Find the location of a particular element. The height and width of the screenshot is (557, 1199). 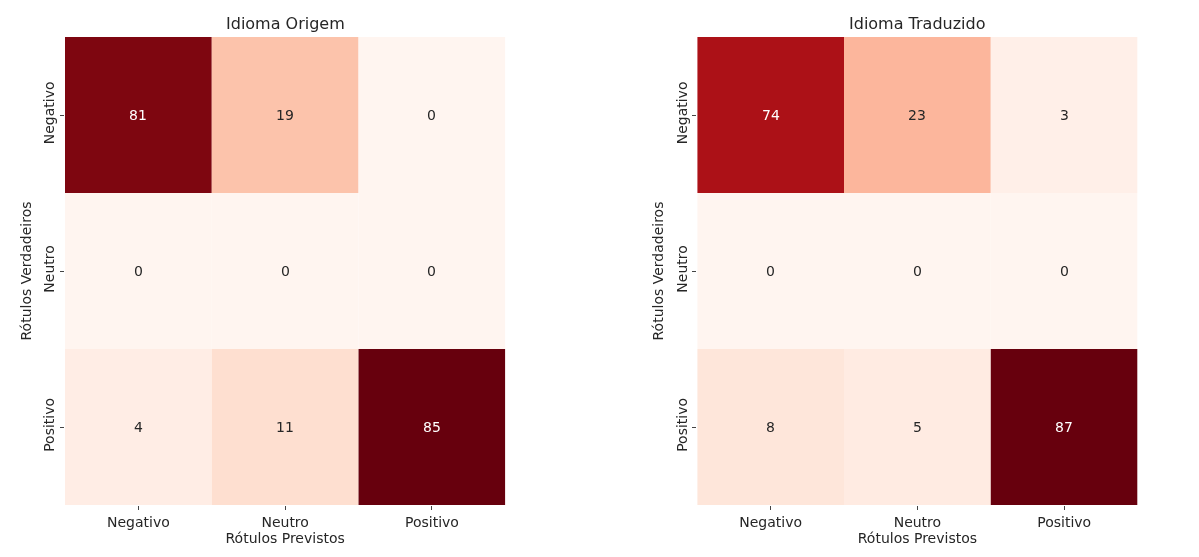

data-label: 5 is located at coordinates (917, 427).